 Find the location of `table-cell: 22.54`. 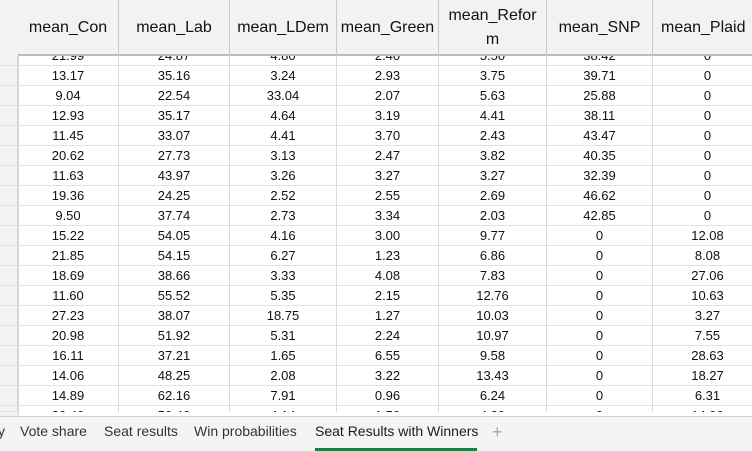

table-cell: 22.54 is located at coordinates (174, 96).